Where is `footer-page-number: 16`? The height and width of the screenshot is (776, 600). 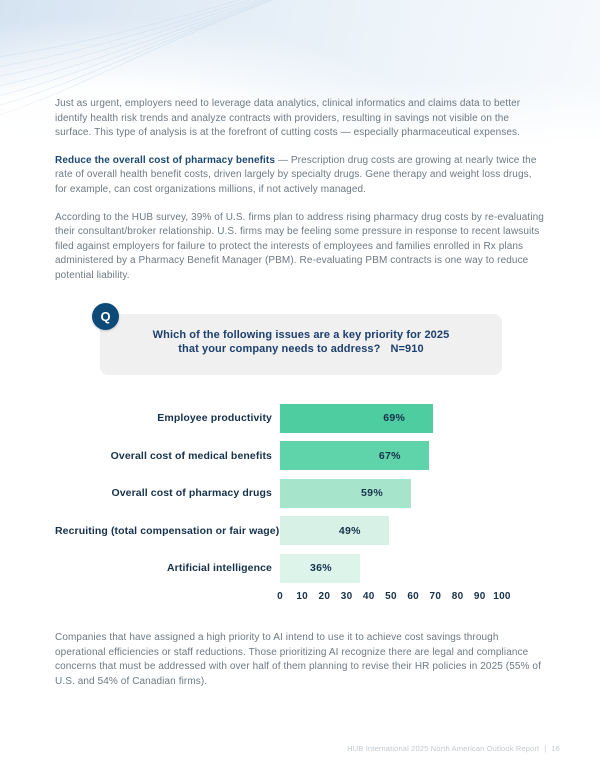
footer-page-number: 16 is located at coordinates (555, 748).